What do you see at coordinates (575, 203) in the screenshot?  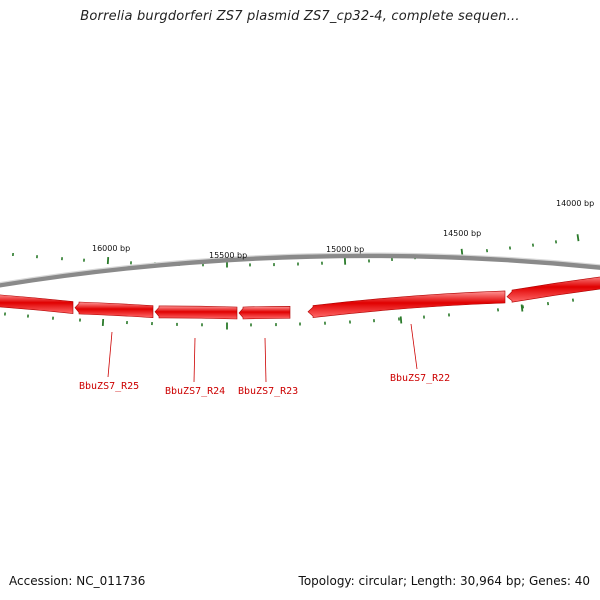 I see `scale-label: 14000 bp` at bounding box center [575, 203].